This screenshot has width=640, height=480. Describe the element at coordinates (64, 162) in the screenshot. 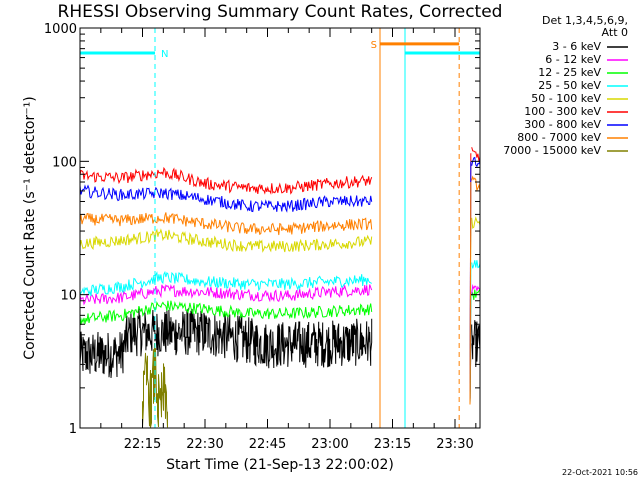

I see `y-tick-label-2: 100` at that location.